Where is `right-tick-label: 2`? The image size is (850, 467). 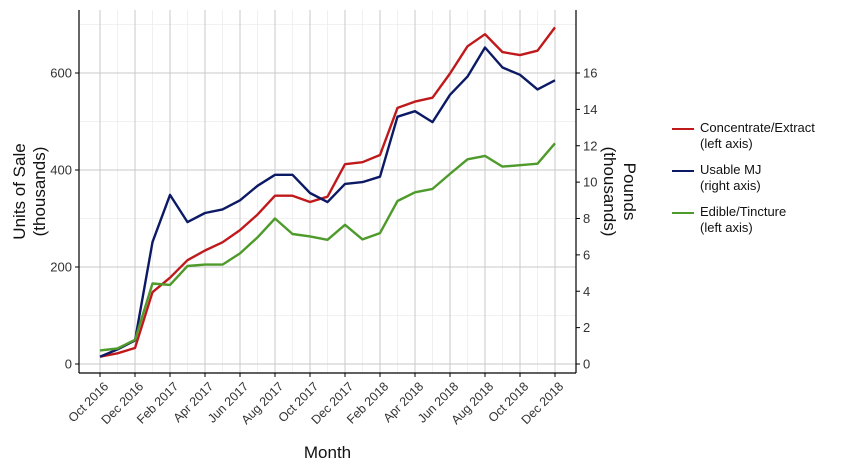
right-tick-label: 2 is located at coordinates (586, 327).